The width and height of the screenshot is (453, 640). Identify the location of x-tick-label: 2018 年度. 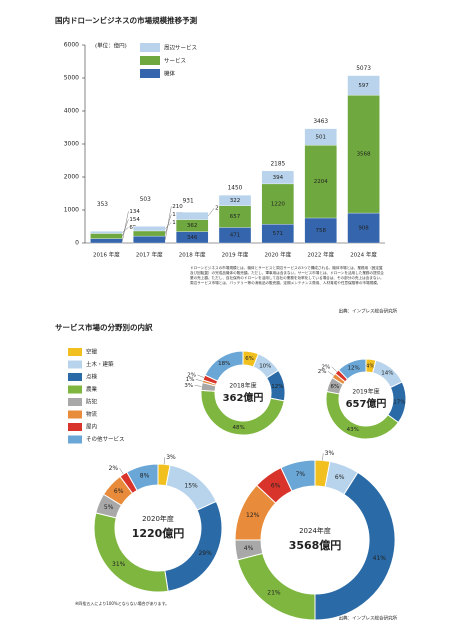
(192, 255).